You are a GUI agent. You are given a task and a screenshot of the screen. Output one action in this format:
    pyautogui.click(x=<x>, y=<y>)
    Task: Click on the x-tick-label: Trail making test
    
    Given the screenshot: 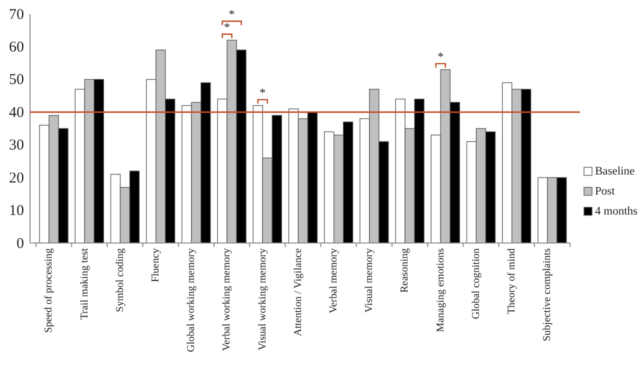 What is the action you would take?
    pyautogui.click(x=84, y=284)
    